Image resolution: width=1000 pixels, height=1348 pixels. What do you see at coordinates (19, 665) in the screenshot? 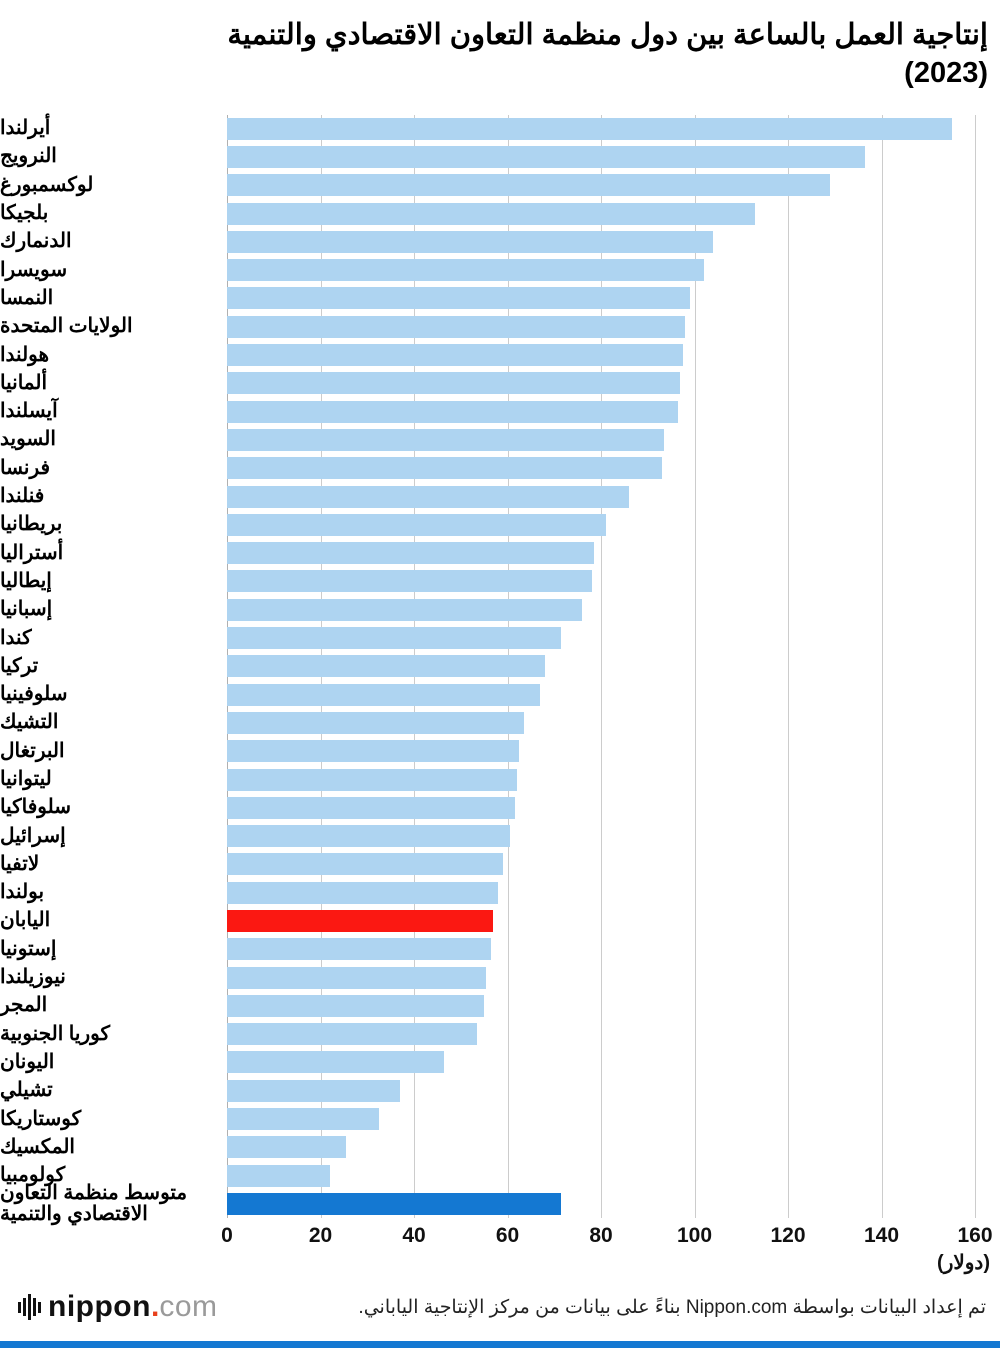
I see `bar-label: تركيا` at bounding box center [19, 665].